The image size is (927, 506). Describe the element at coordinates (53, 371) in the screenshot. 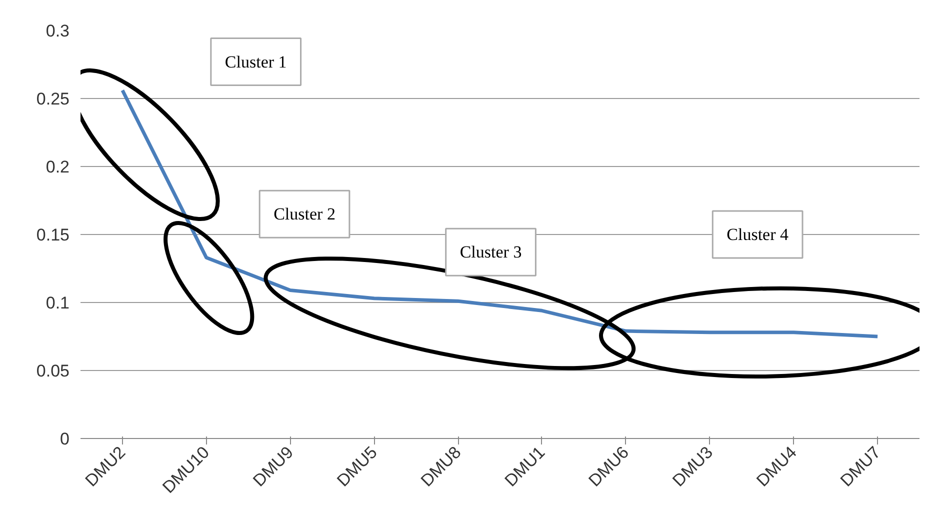

I see `y-tick-label: 0.05` at that location.